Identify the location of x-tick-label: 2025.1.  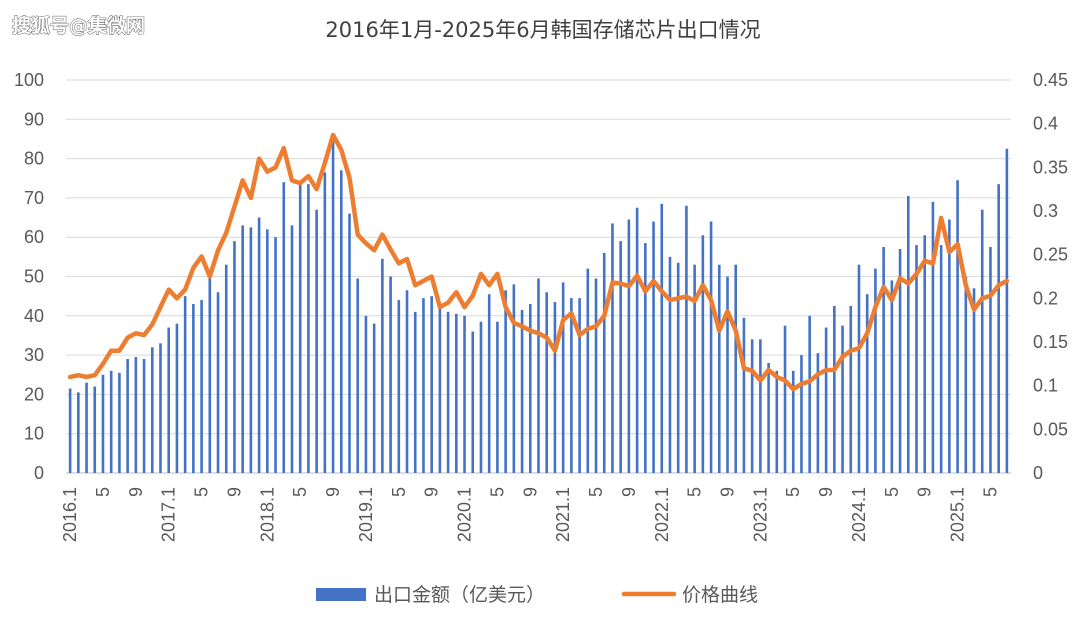
(958, 514).